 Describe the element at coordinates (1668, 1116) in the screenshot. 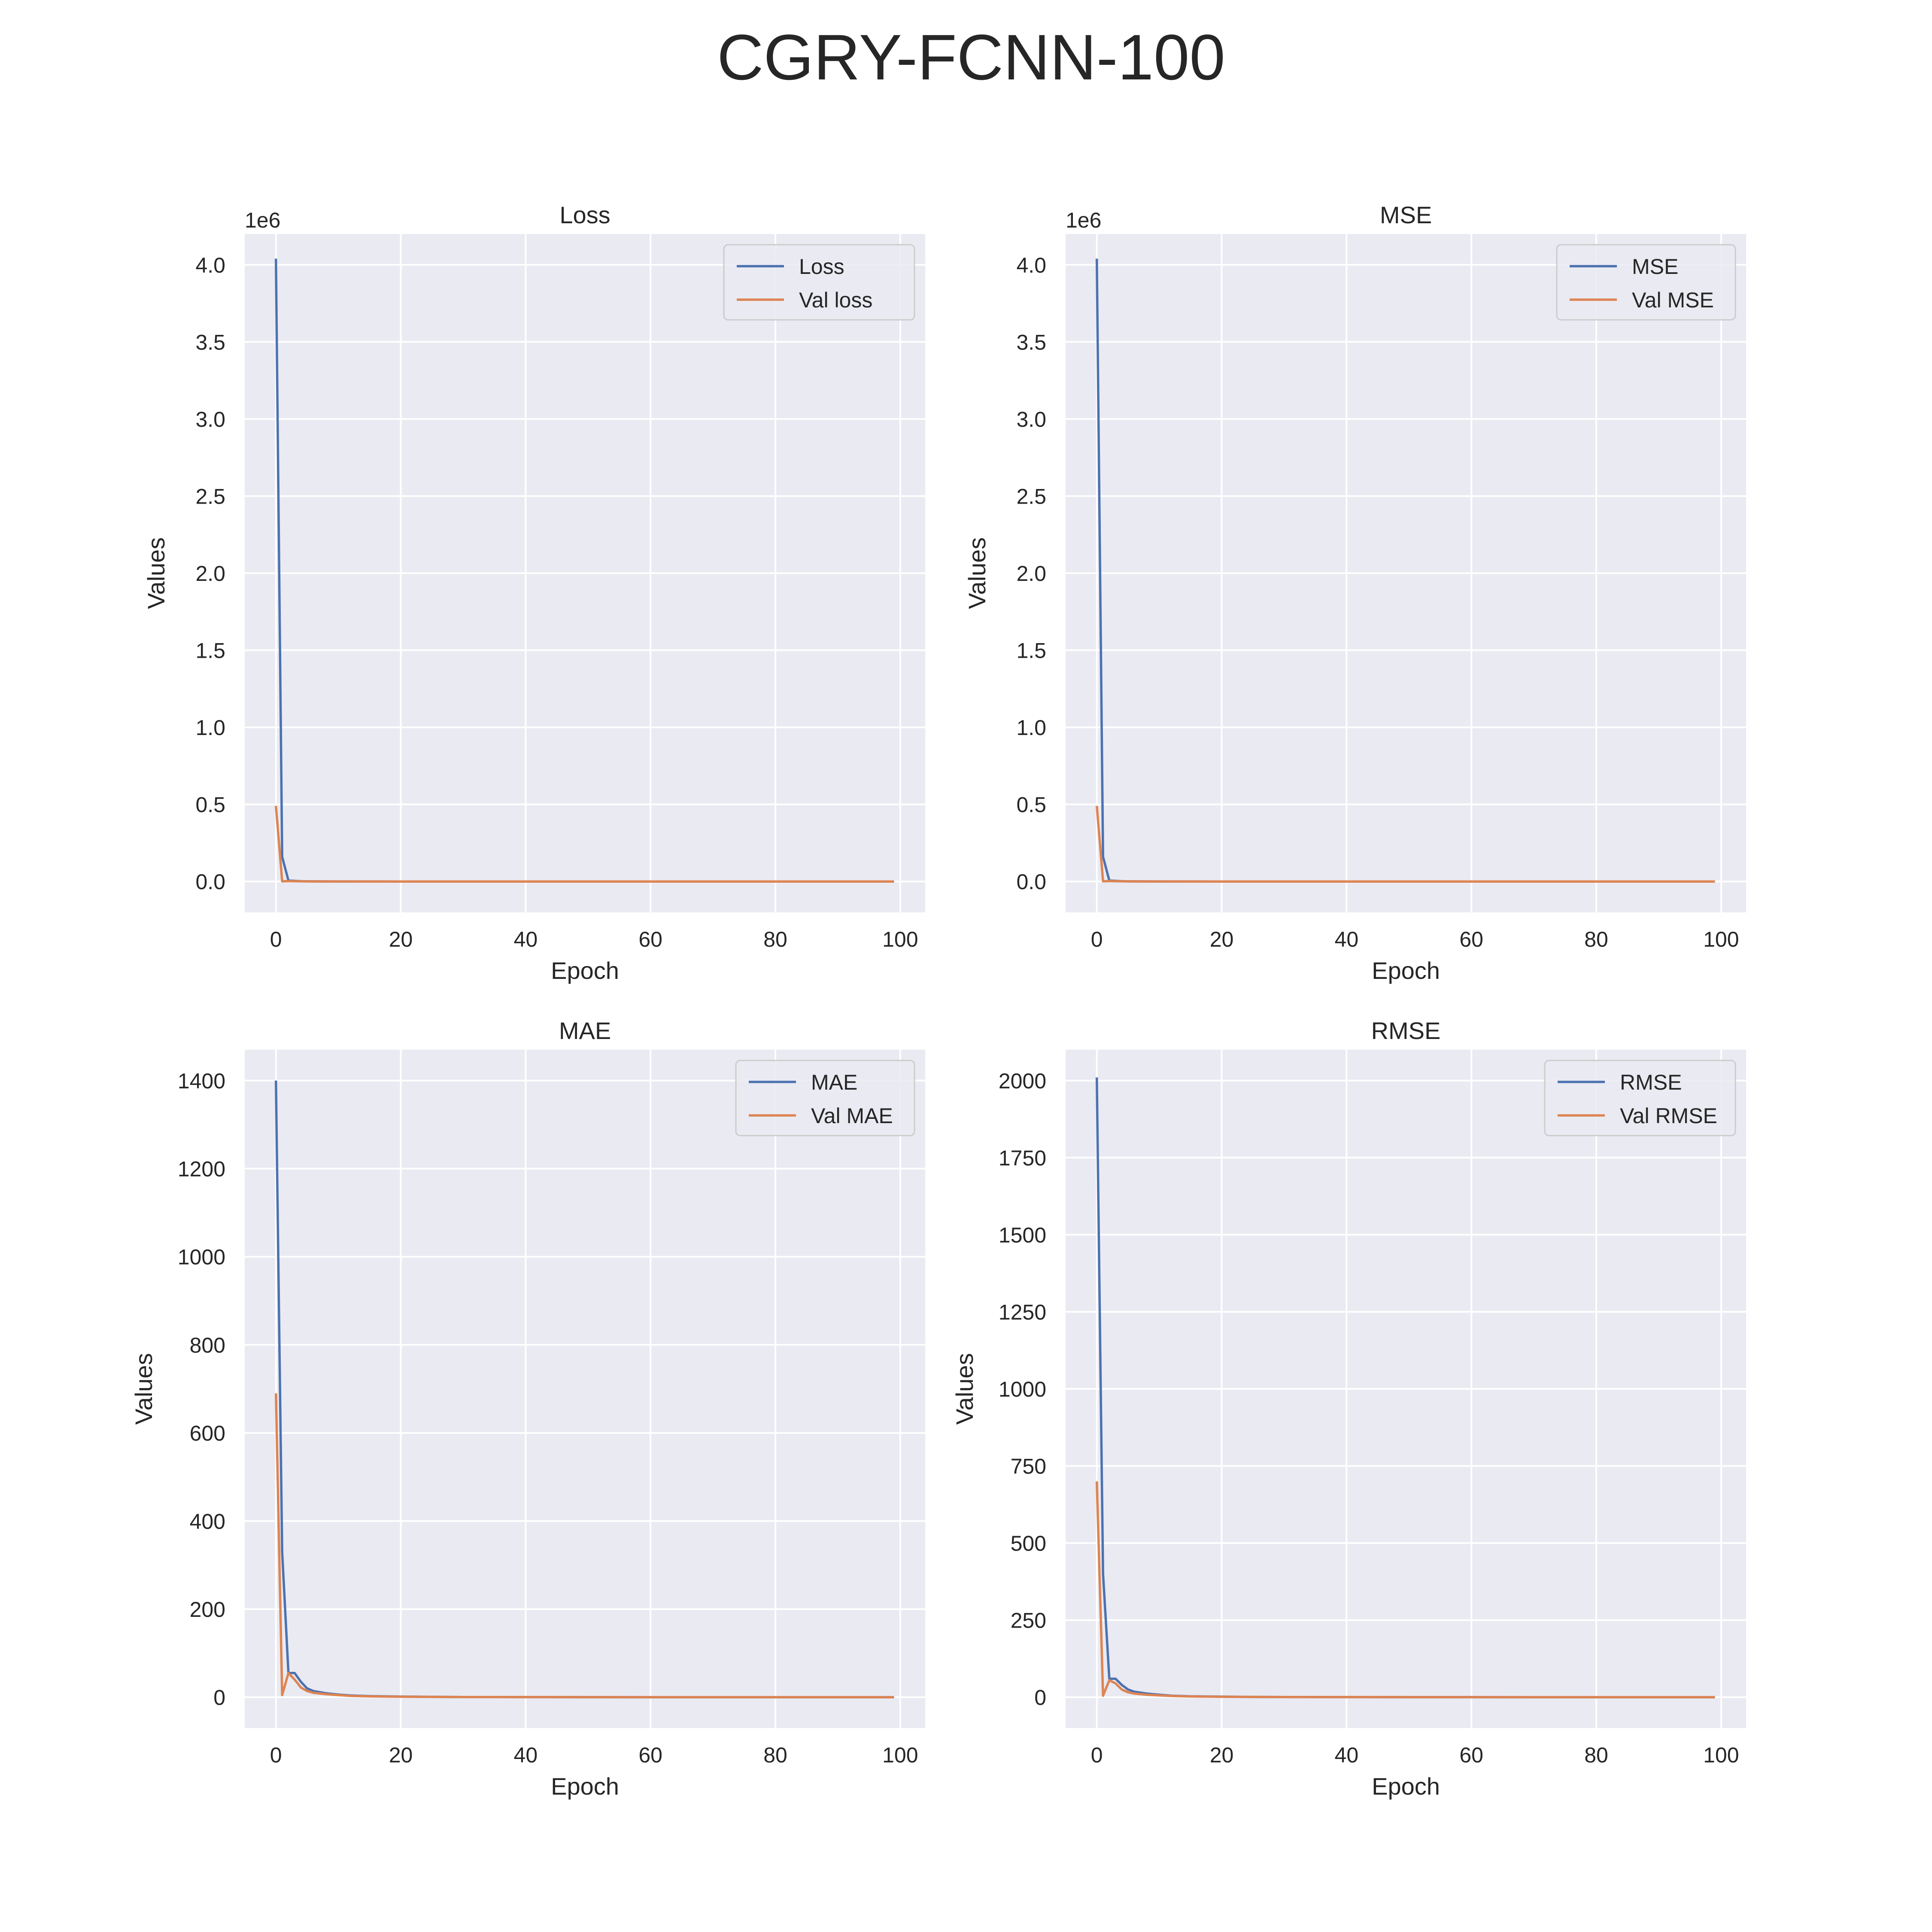

I see `legend-label: Val RMSE` at that location.